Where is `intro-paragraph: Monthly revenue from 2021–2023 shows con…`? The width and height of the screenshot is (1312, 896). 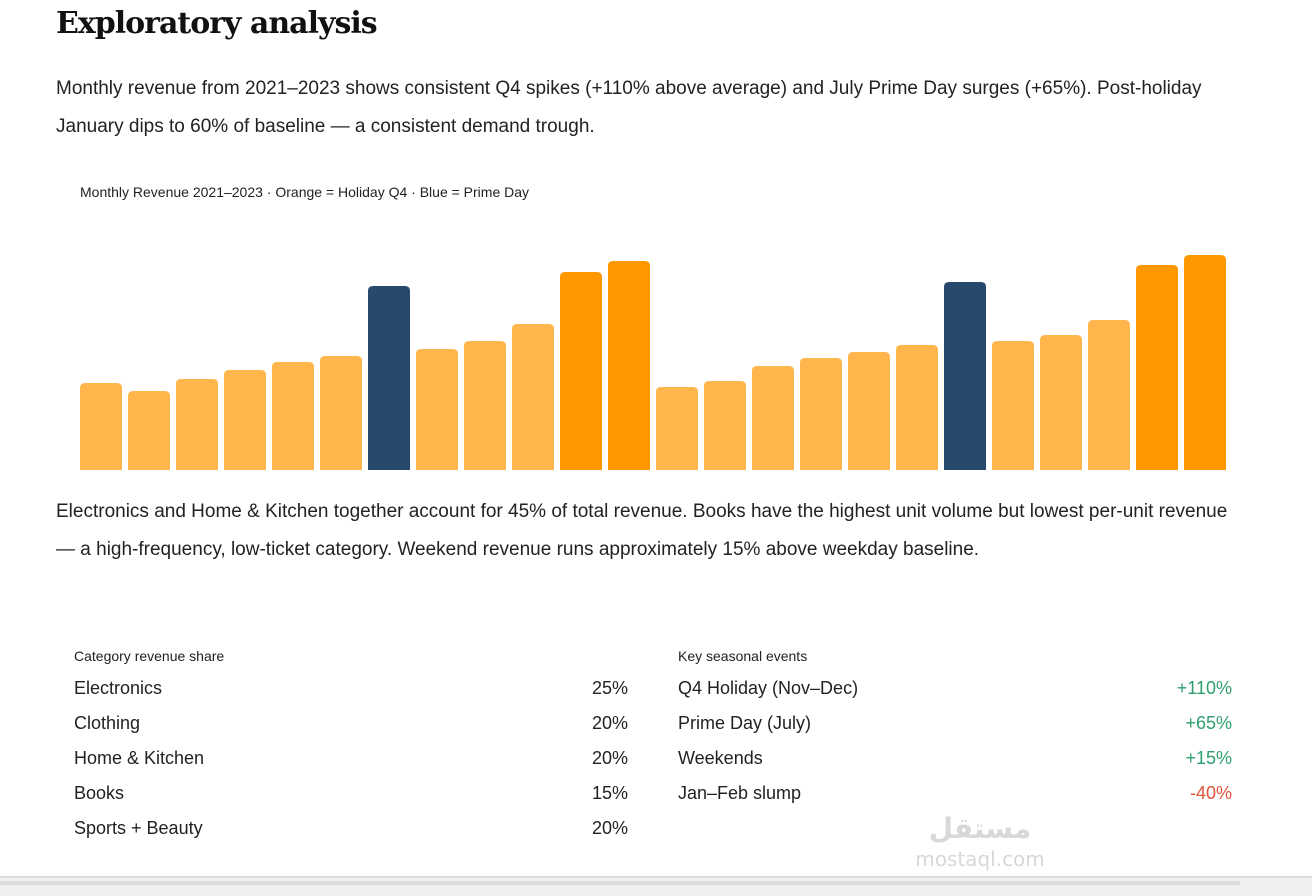
intro-paragraph: Monthly revenue from 2021–2023 shows con… is located at coordinates (629, 107).